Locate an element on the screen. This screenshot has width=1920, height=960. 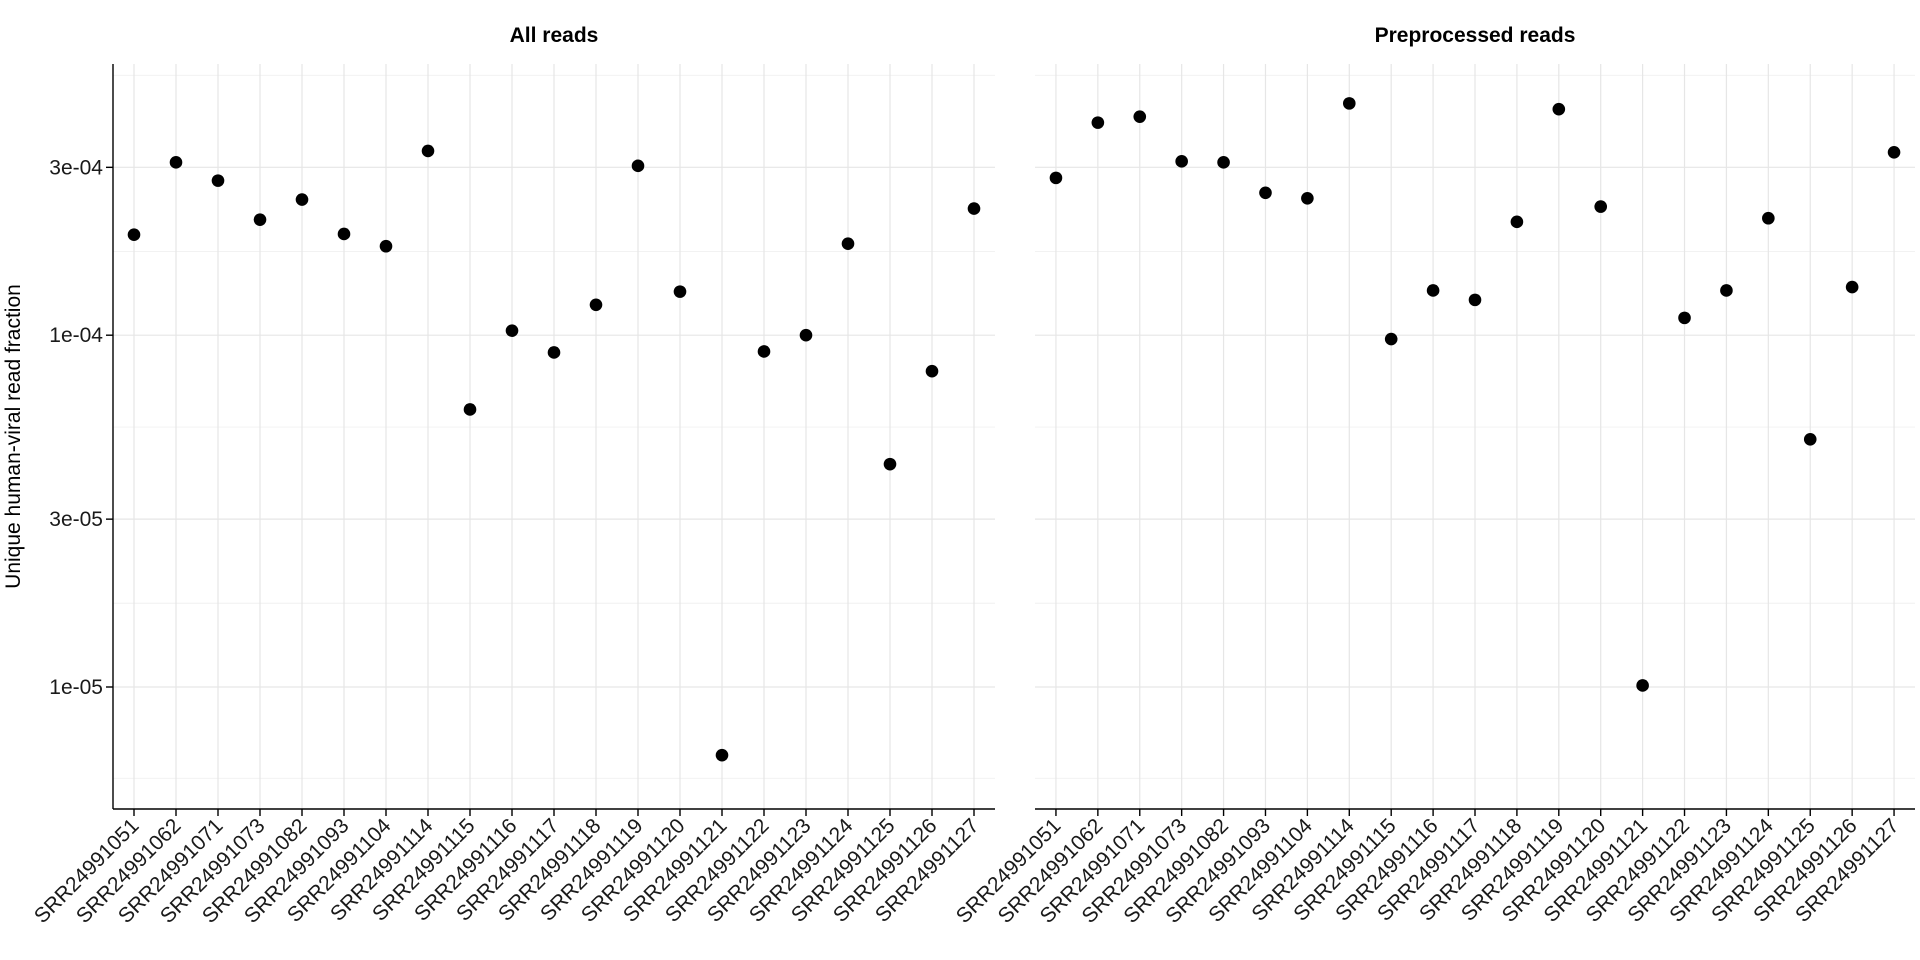
y-tick-label: 1e-04 is located at coordinates (76, 335).